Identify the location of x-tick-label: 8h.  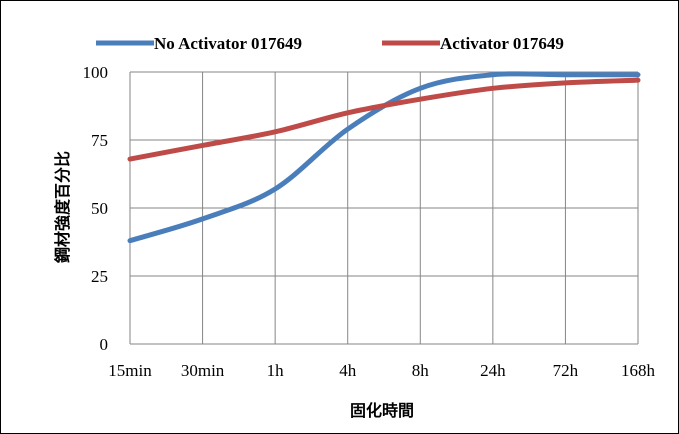
(421, 370).